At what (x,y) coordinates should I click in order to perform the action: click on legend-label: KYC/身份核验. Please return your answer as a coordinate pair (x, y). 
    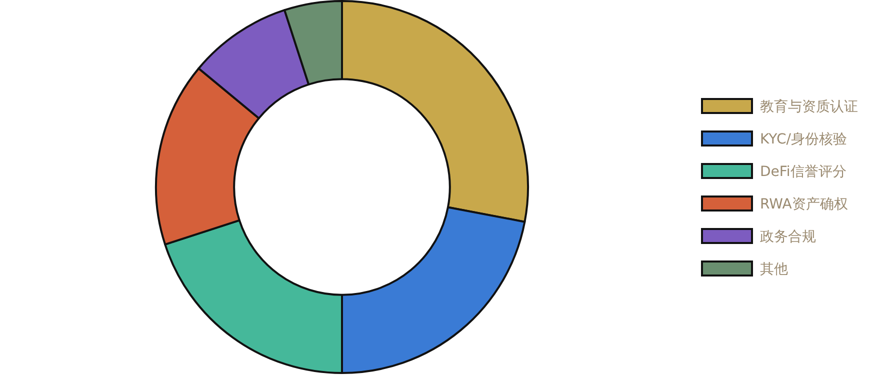
    Looking at the image, I should click on (803, 140).